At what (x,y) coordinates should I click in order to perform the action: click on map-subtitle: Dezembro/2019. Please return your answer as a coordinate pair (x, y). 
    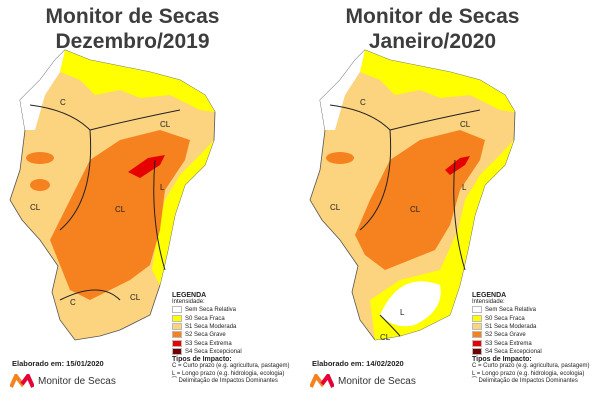
    Looking at the image, I should click on (132, 41).